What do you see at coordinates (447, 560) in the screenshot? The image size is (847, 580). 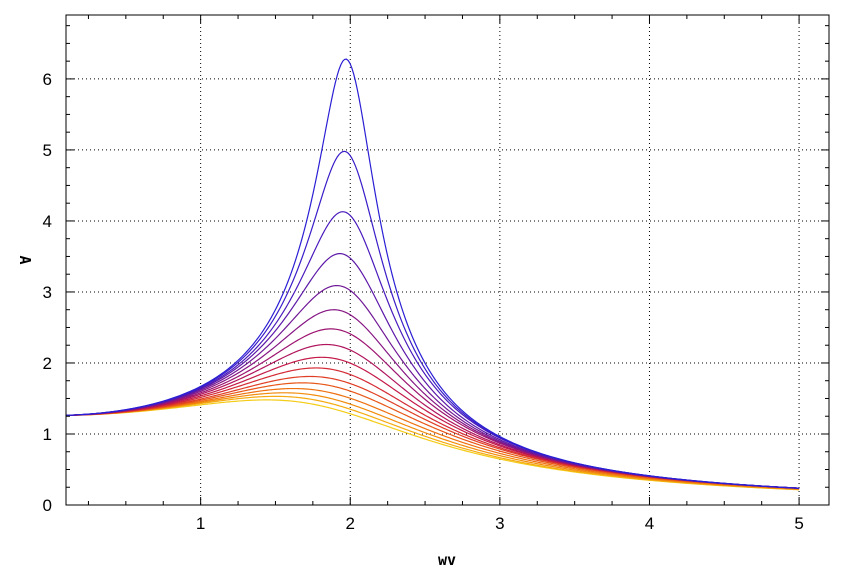 I see `x-axis-title: wv` at bounding box center [447, 560].